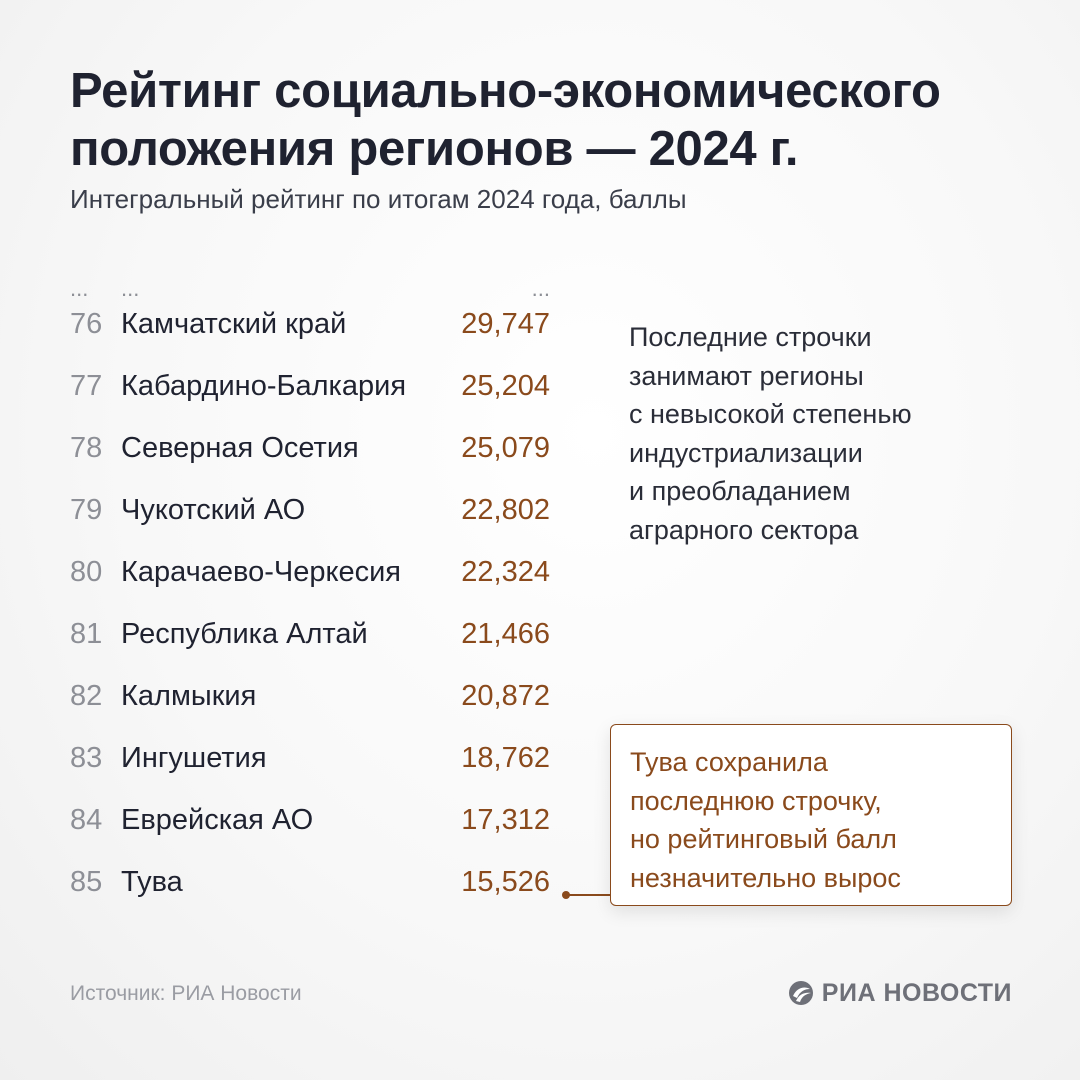 The image size is (1080, 1080). What do you see at coordinates (505, 448) in the screenshot?
I see `score-cell: 25,079` at bounding box center [505, 448].